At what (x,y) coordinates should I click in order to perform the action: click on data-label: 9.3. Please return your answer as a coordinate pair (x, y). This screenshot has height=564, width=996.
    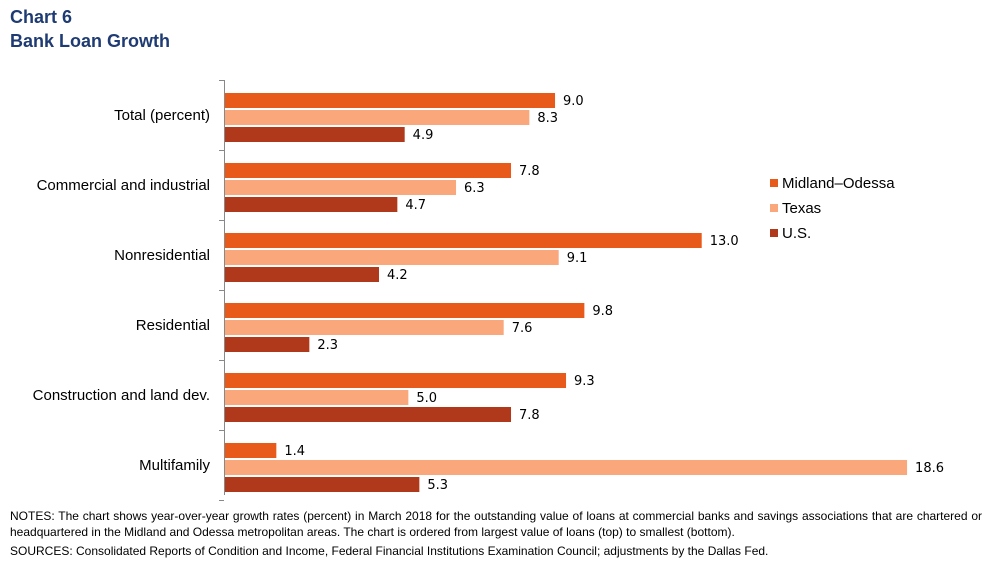
    Looking at the image, I should click on (584, 381).